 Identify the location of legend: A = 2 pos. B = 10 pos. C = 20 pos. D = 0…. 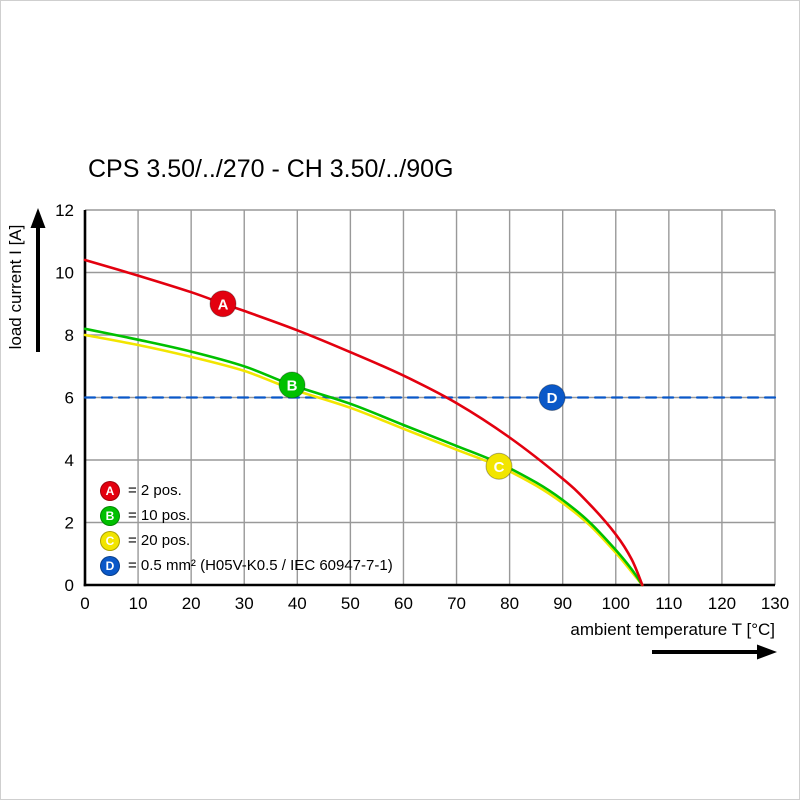
(246, 528).